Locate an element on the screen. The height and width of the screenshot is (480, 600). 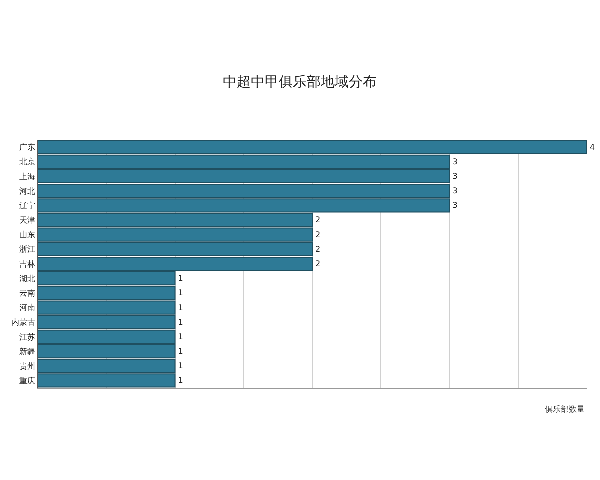
y-tick-label: 河北 is located at coordinates (27, 191).